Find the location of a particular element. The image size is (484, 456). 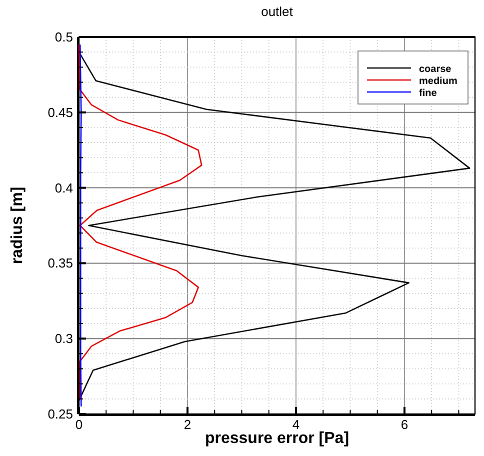

y-tick-label: 0.5 is located at coordinates (63, 37).